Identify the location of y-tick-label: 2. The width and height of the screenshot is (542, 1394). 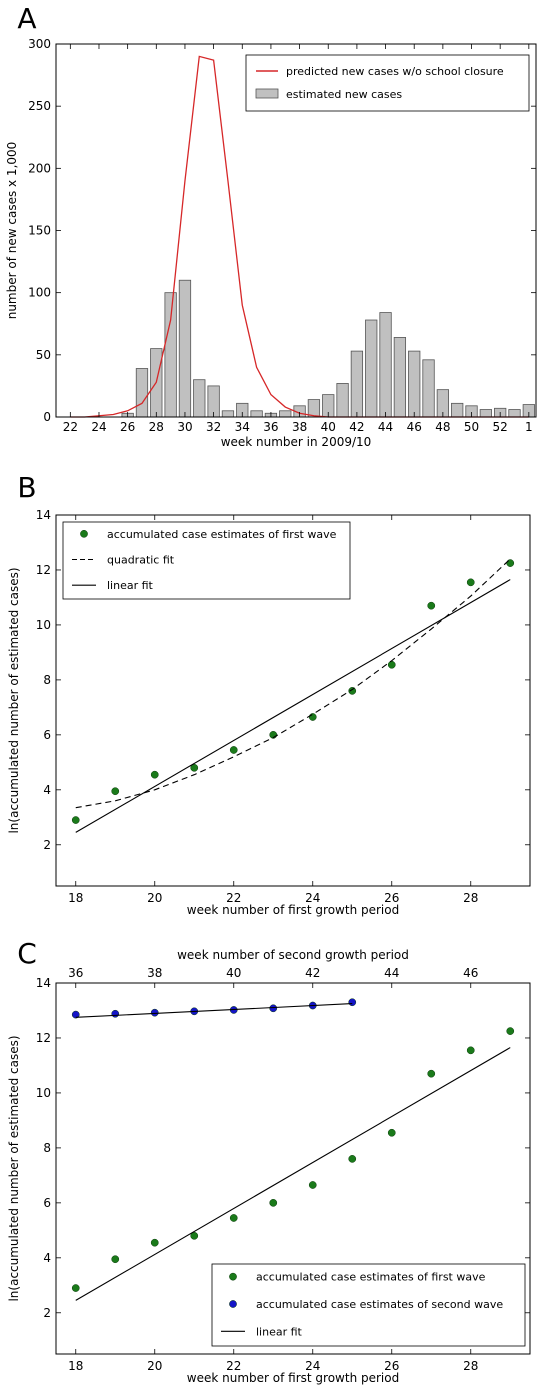
(47, 845).